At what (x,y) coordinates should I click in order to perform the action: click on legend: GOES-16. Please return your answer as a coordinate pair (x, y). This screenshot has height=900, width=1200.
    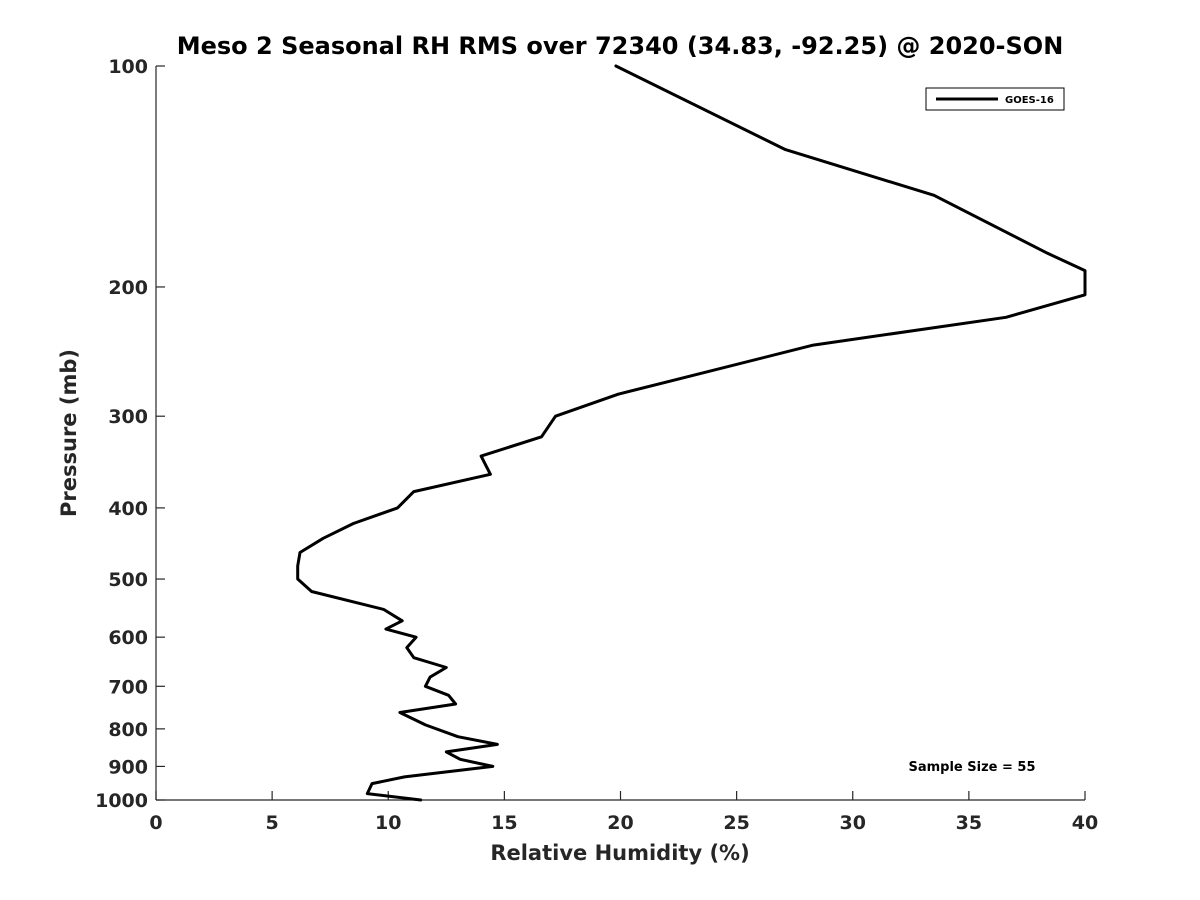
    Looking at the image, I should click on (995, 99).